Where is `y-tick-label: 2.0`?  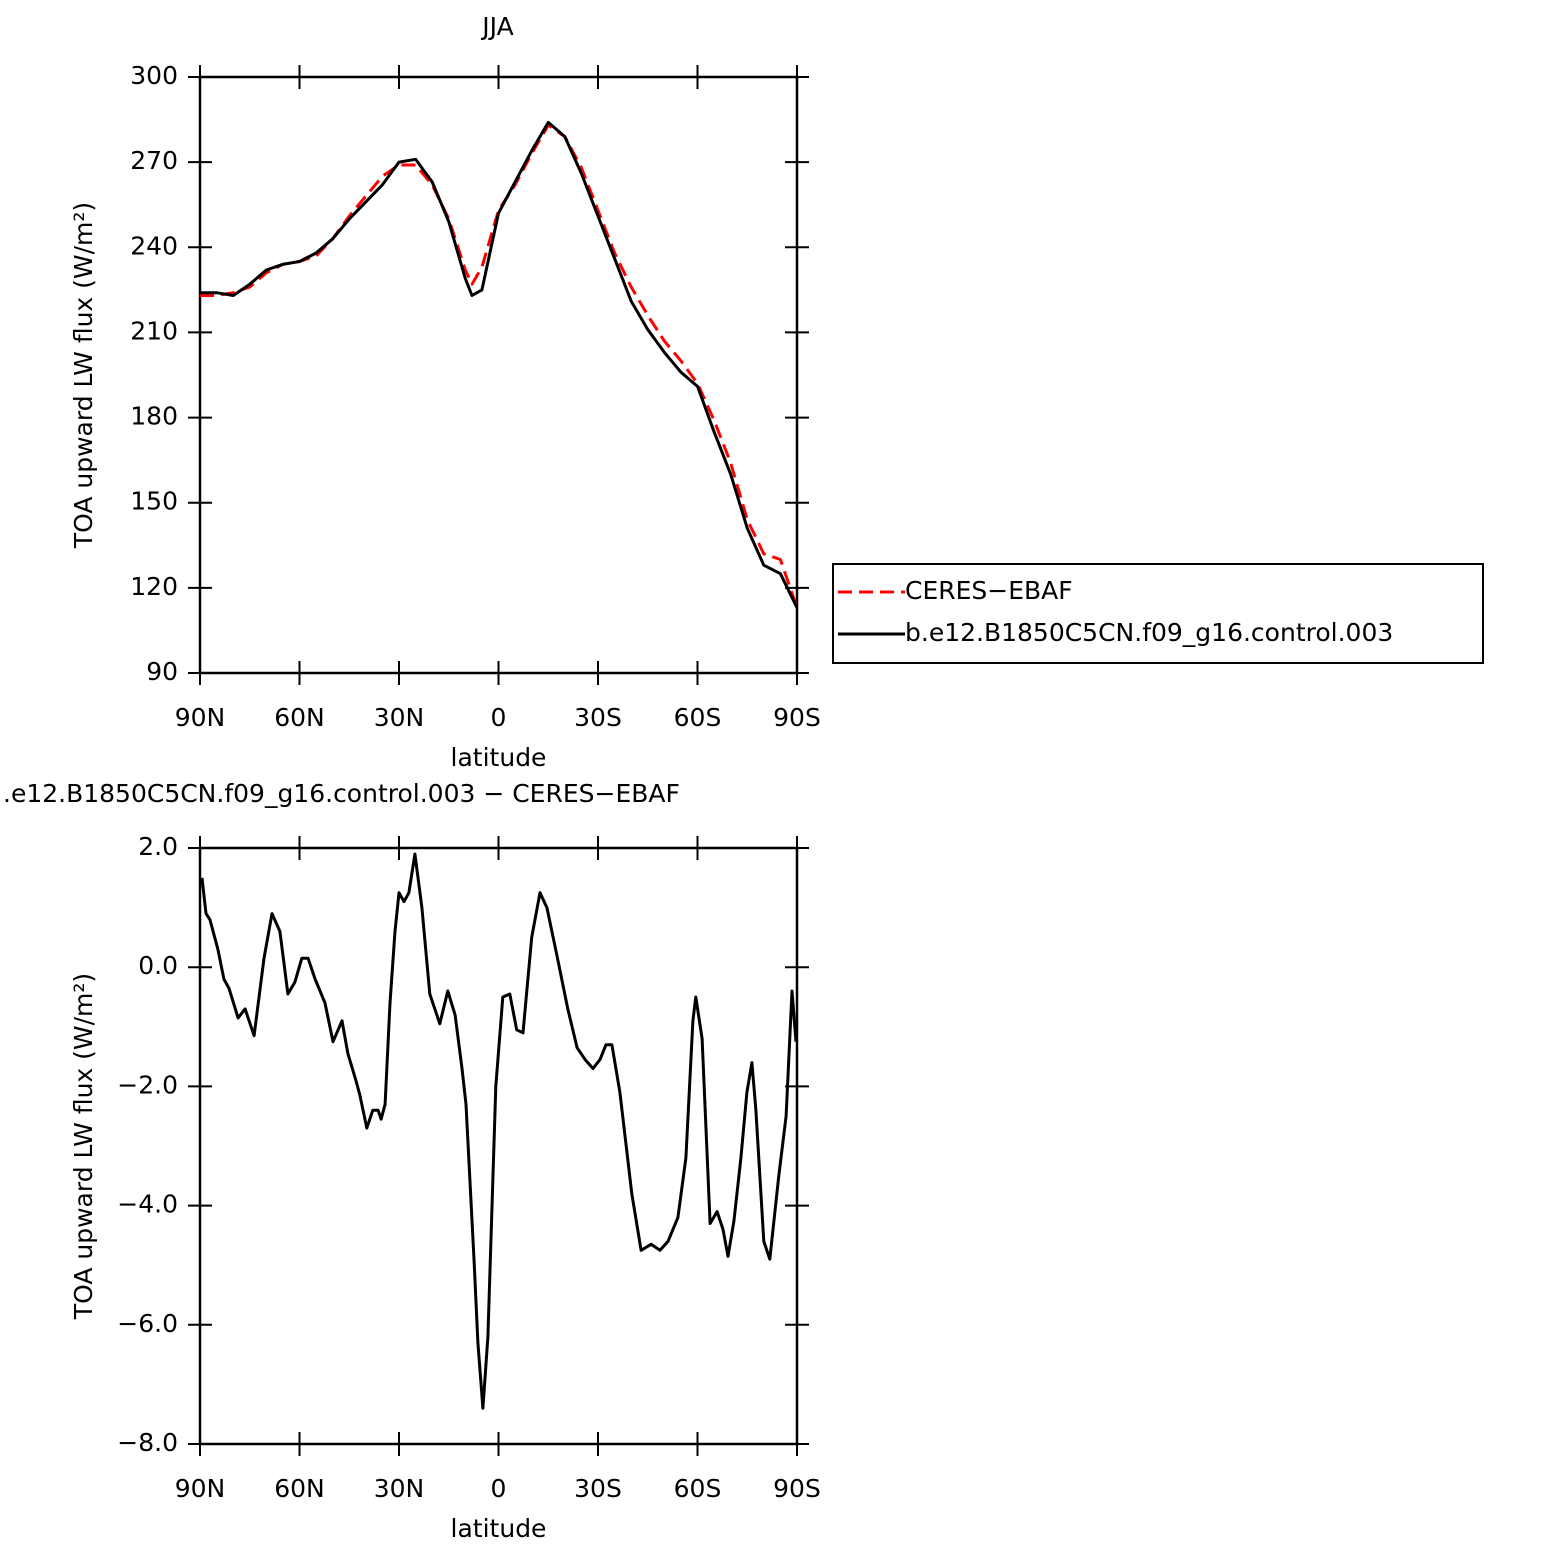
y-tick-label: 2.0 is located at coordinates (158, 846).